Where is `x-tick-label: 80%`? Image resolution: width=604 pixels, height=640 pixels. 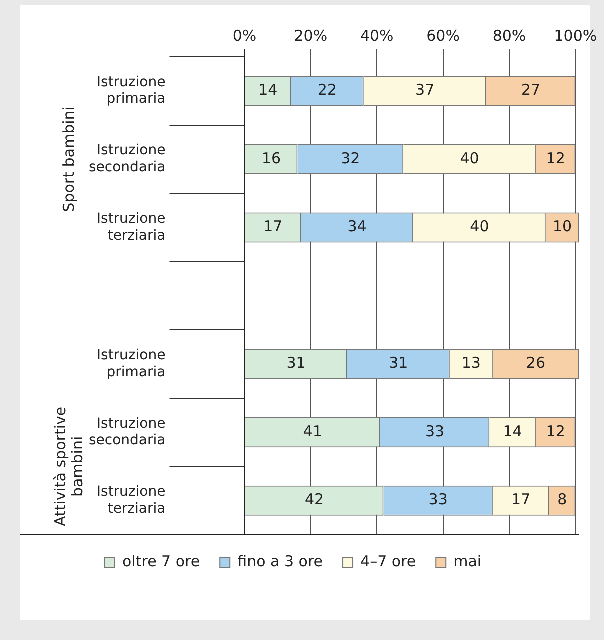
x-tick-label: 80% is located at coordinates (509, 35).